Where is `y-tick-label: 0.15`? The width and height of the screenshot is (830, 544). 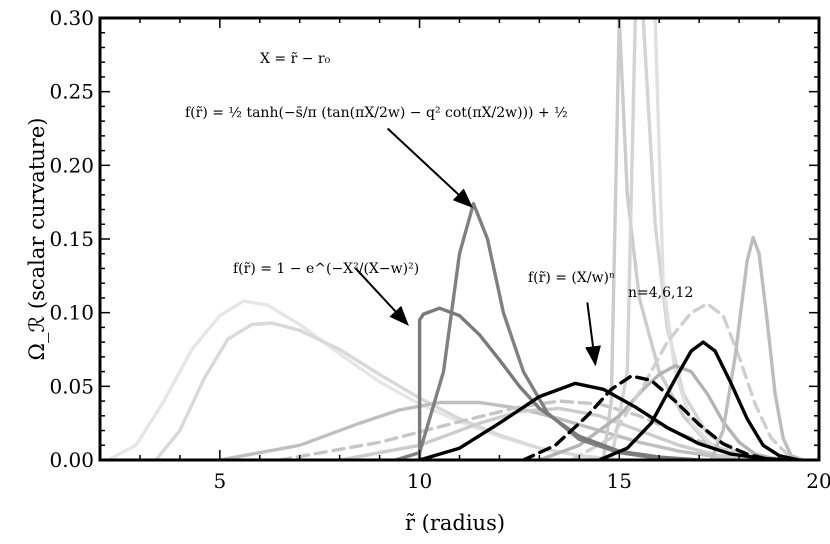 y-tick-label: 0.15 is located at coordinates (71, 239).